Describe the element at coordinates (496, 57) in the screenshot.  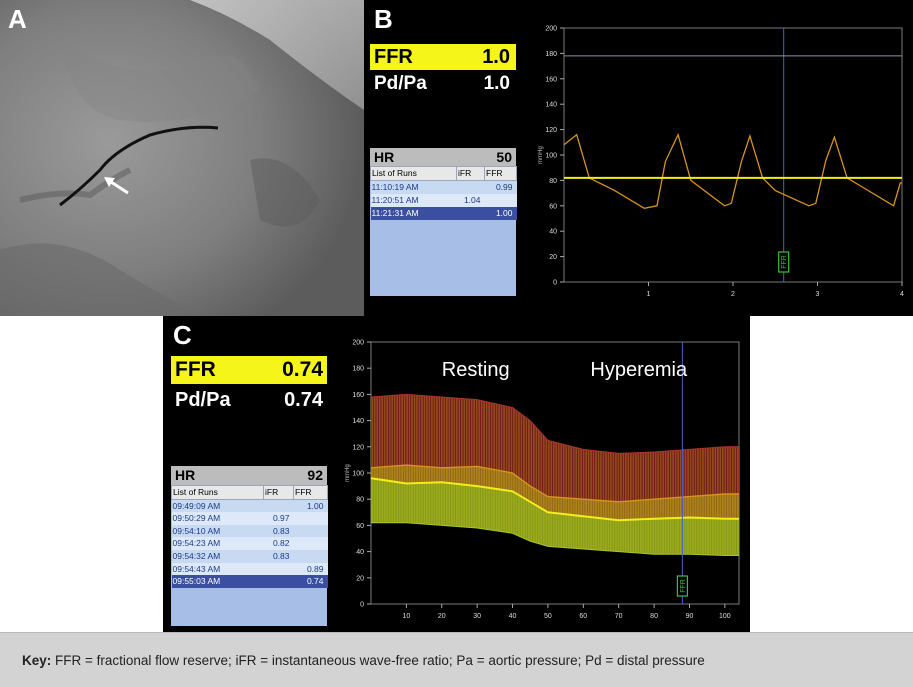
I see `ffr-value: 1.0` at that location.